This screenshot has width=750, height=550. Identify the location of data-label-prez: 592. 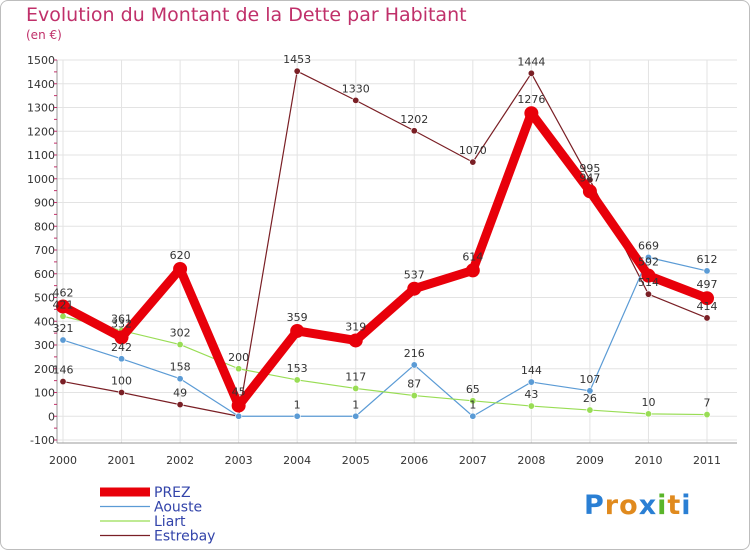
(648, 262).